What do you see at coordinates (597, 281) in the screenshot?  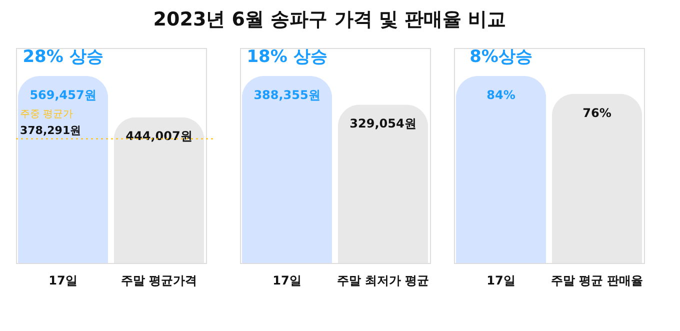 I see `x-tick-label: 주말 평균 판매율` at bounding box center [597, 281].